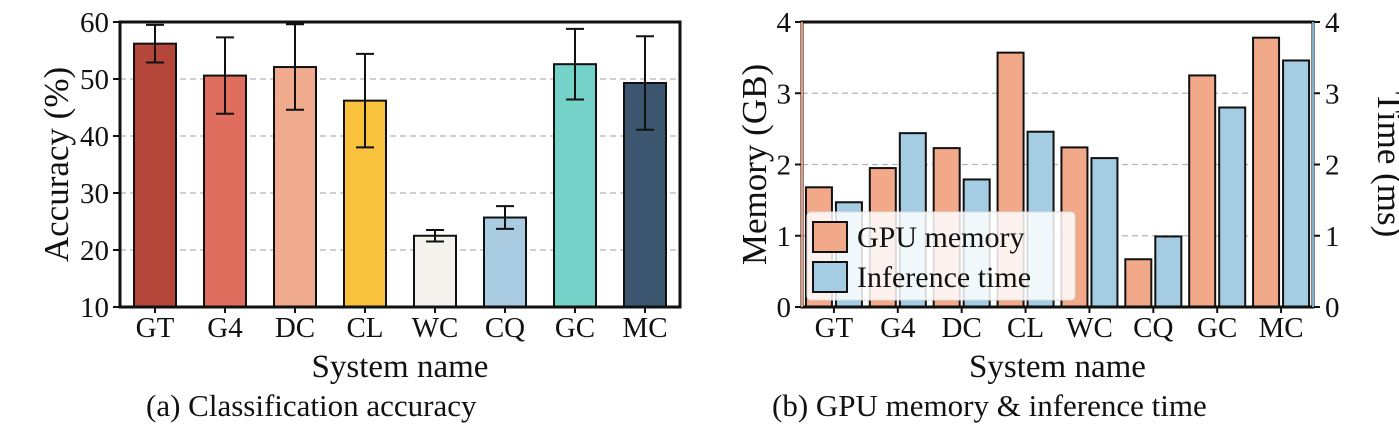 The height and width of the screenshot is (440, 1399). Describe the element at coordinates (94, 23) in the screenshot. I see `y-tick-label: 60` at that location.